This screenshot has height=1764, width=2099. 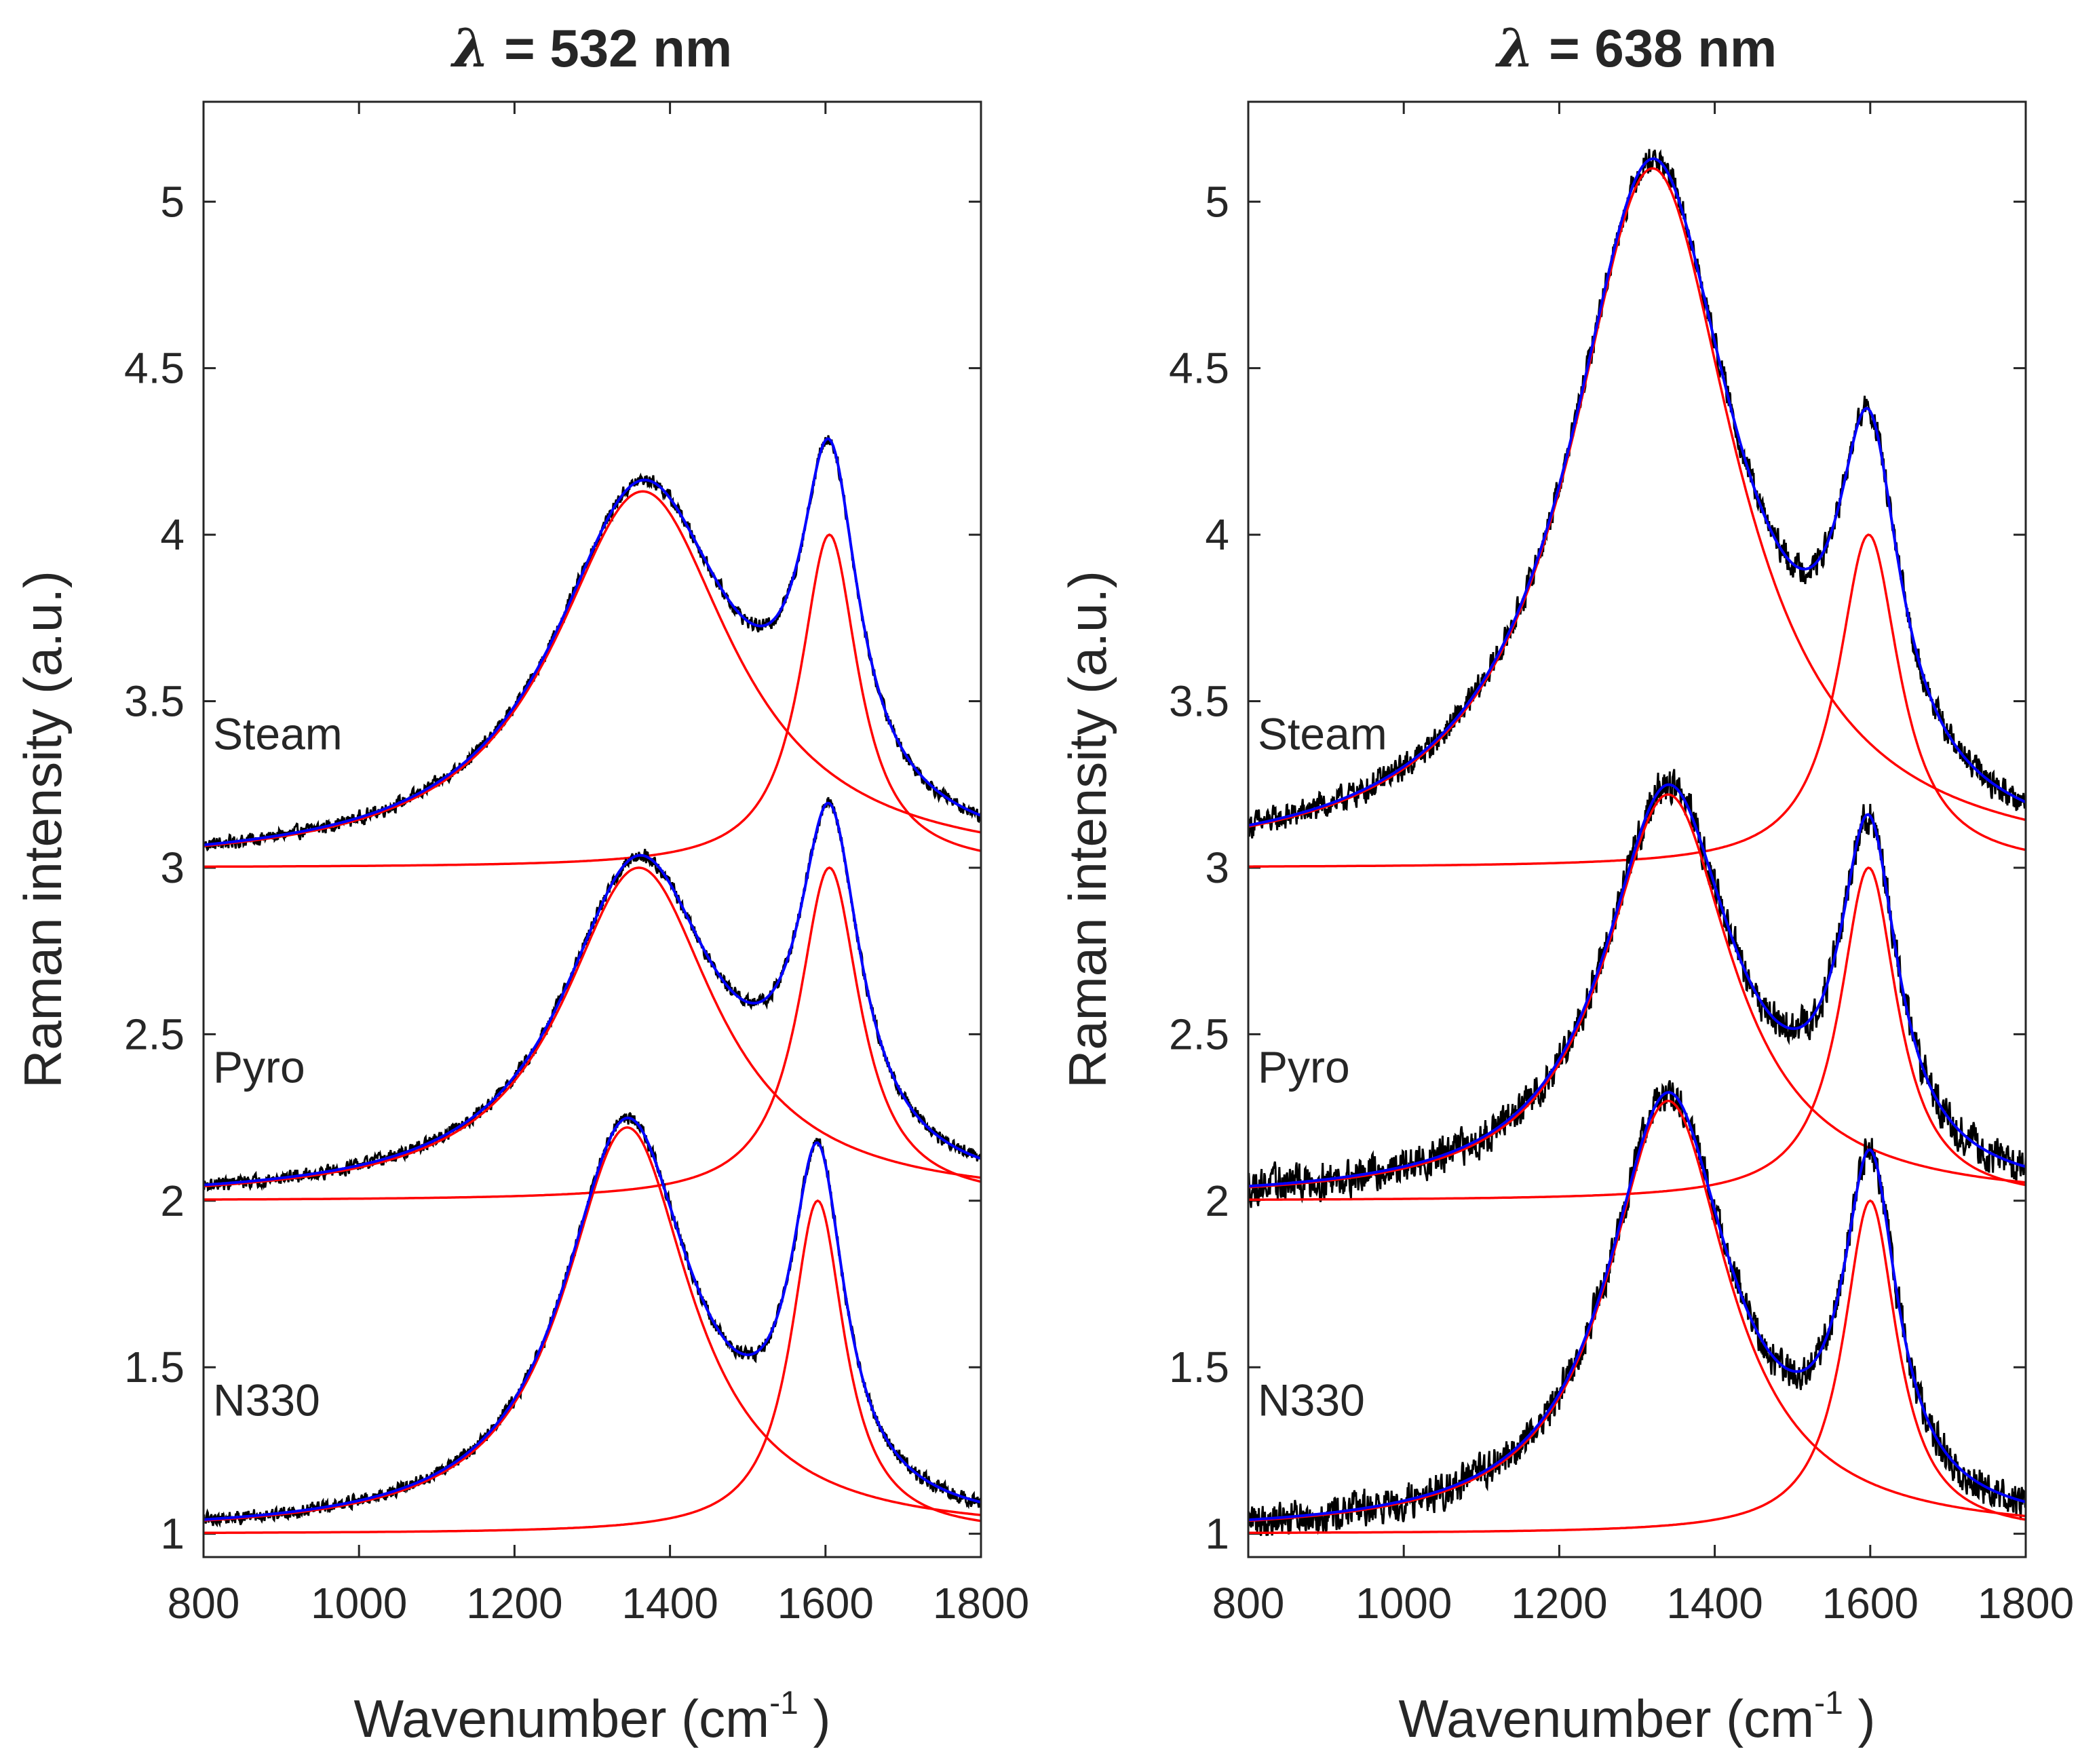 I want to click on series-steam-G-band-fit, so click(x=592, y=700).